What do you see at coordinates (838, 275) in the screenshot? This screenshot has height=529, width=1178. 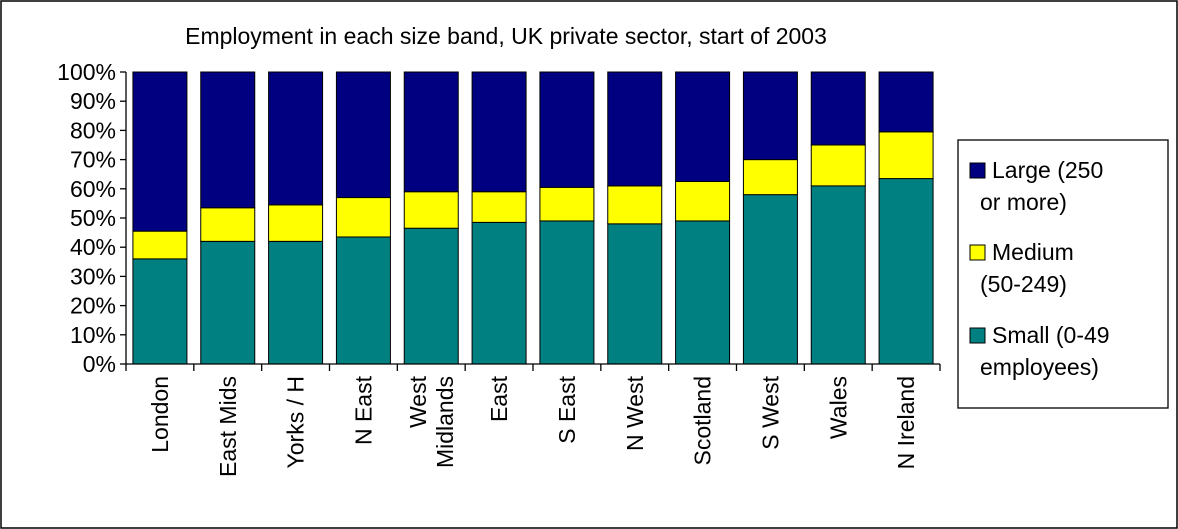 I see `bar-wales-small` at bounding box center [838, 275].